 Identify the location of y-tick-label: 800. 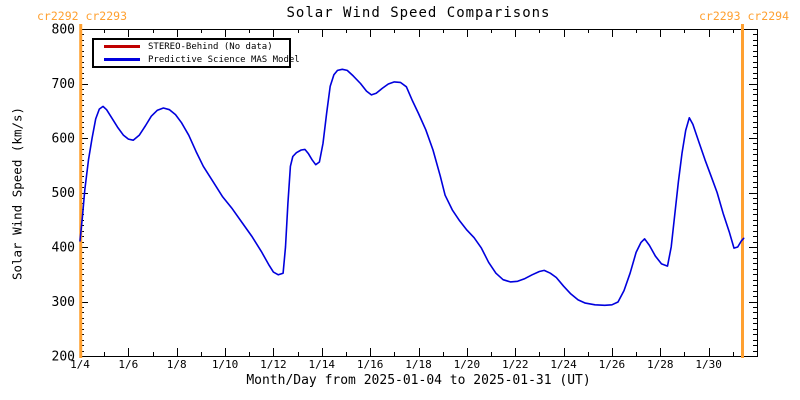
(63, 30).